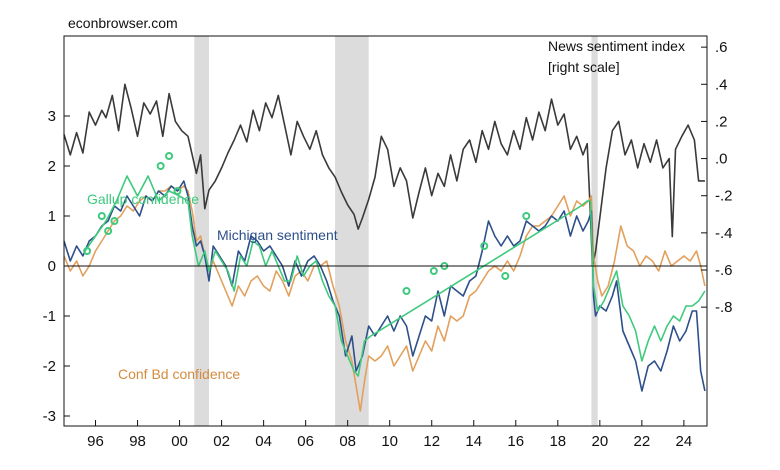 This screenshot has height=470, width=780. Describe the element at coordinates (95, 441) in the screenshot. I see `x-tick-label: 96` at that location.